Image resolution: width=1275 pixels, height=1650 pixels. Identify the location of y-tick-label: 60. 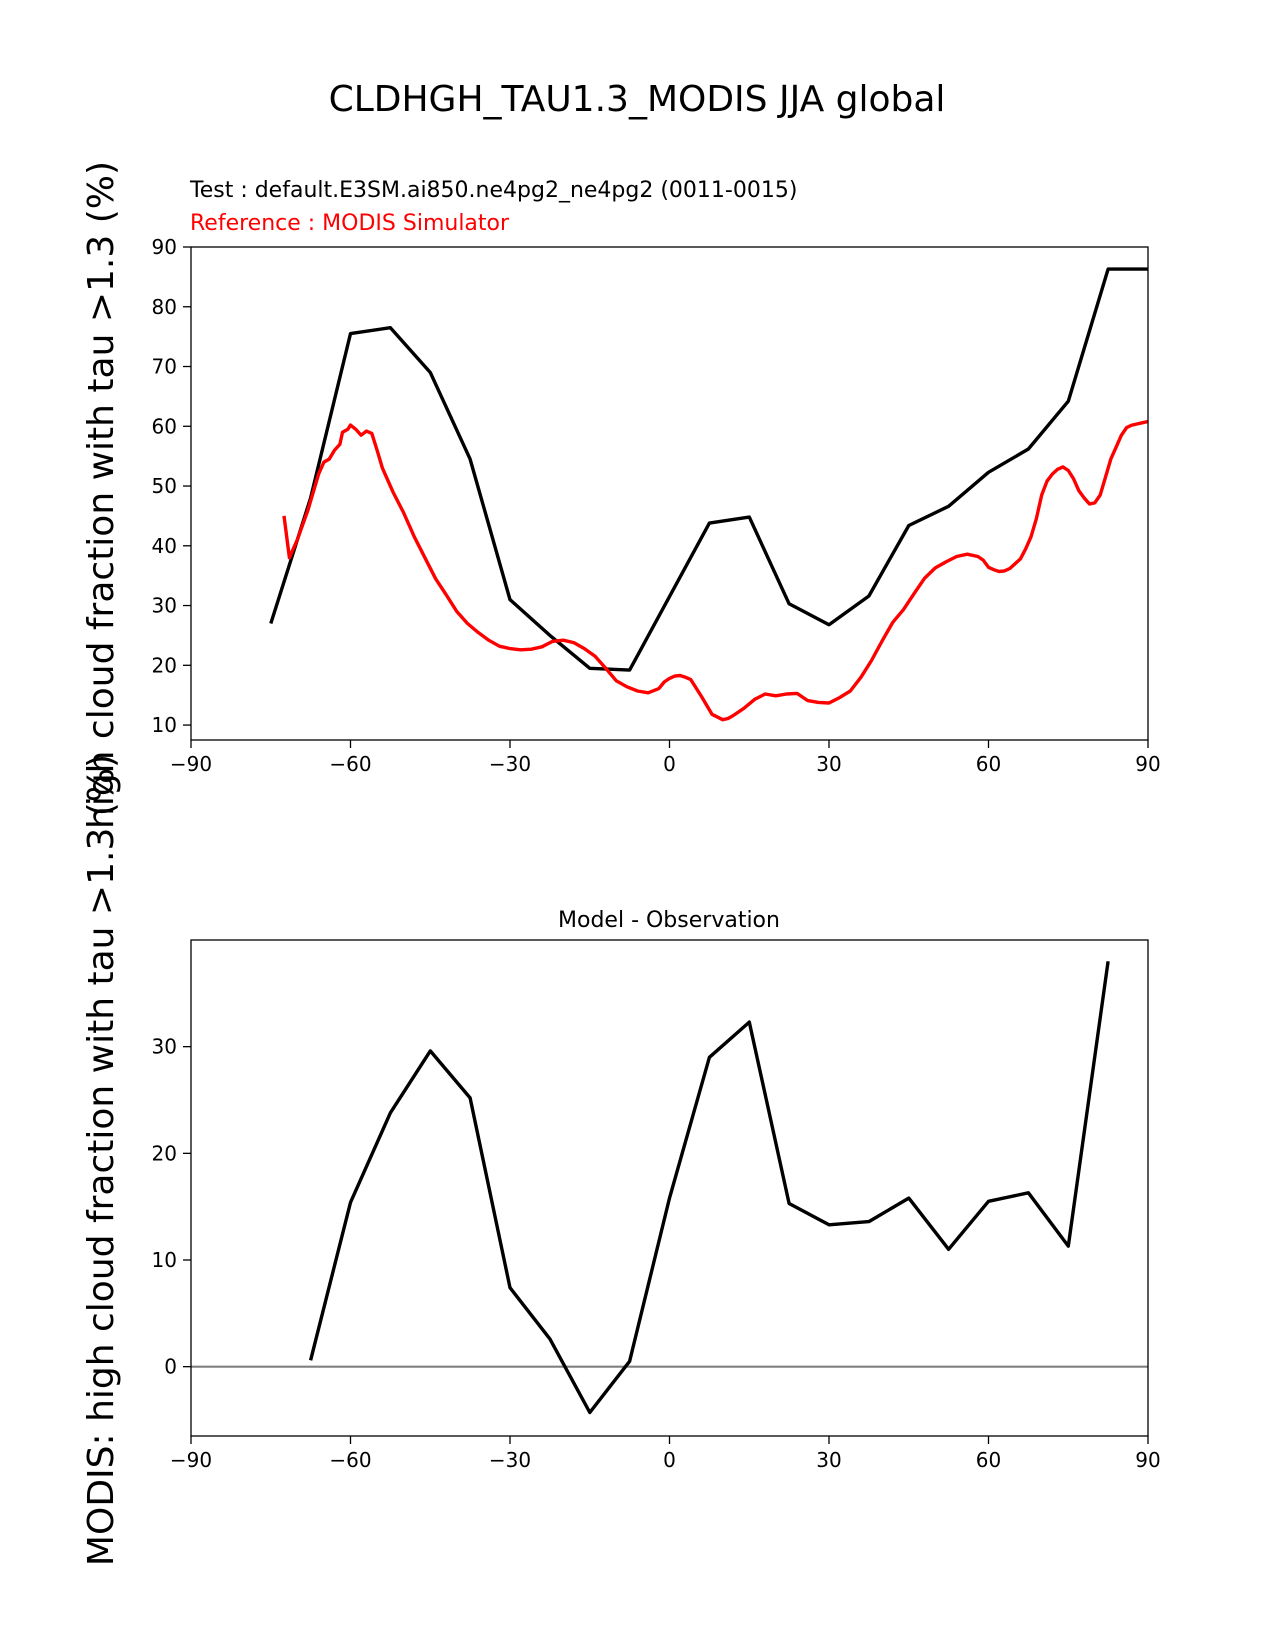
(164, 426).